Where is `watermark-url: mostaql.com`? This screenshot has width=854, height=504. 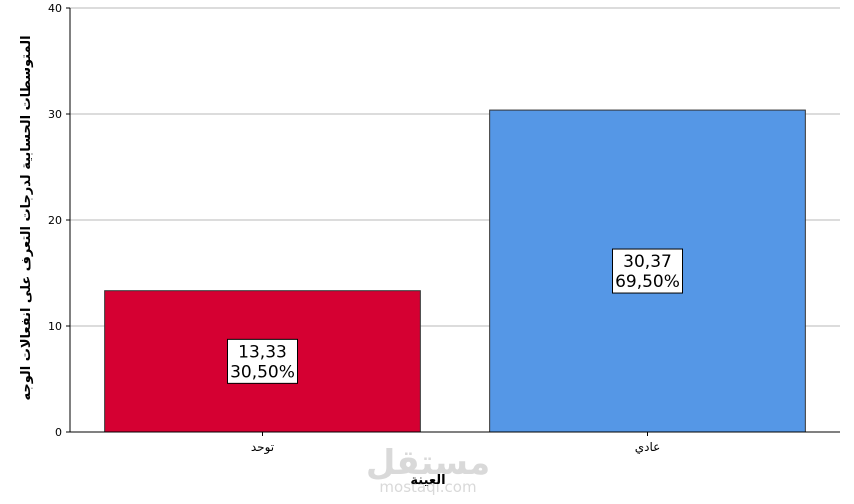
watermark-url: mostaql.com is located at coordinates (427, 487).